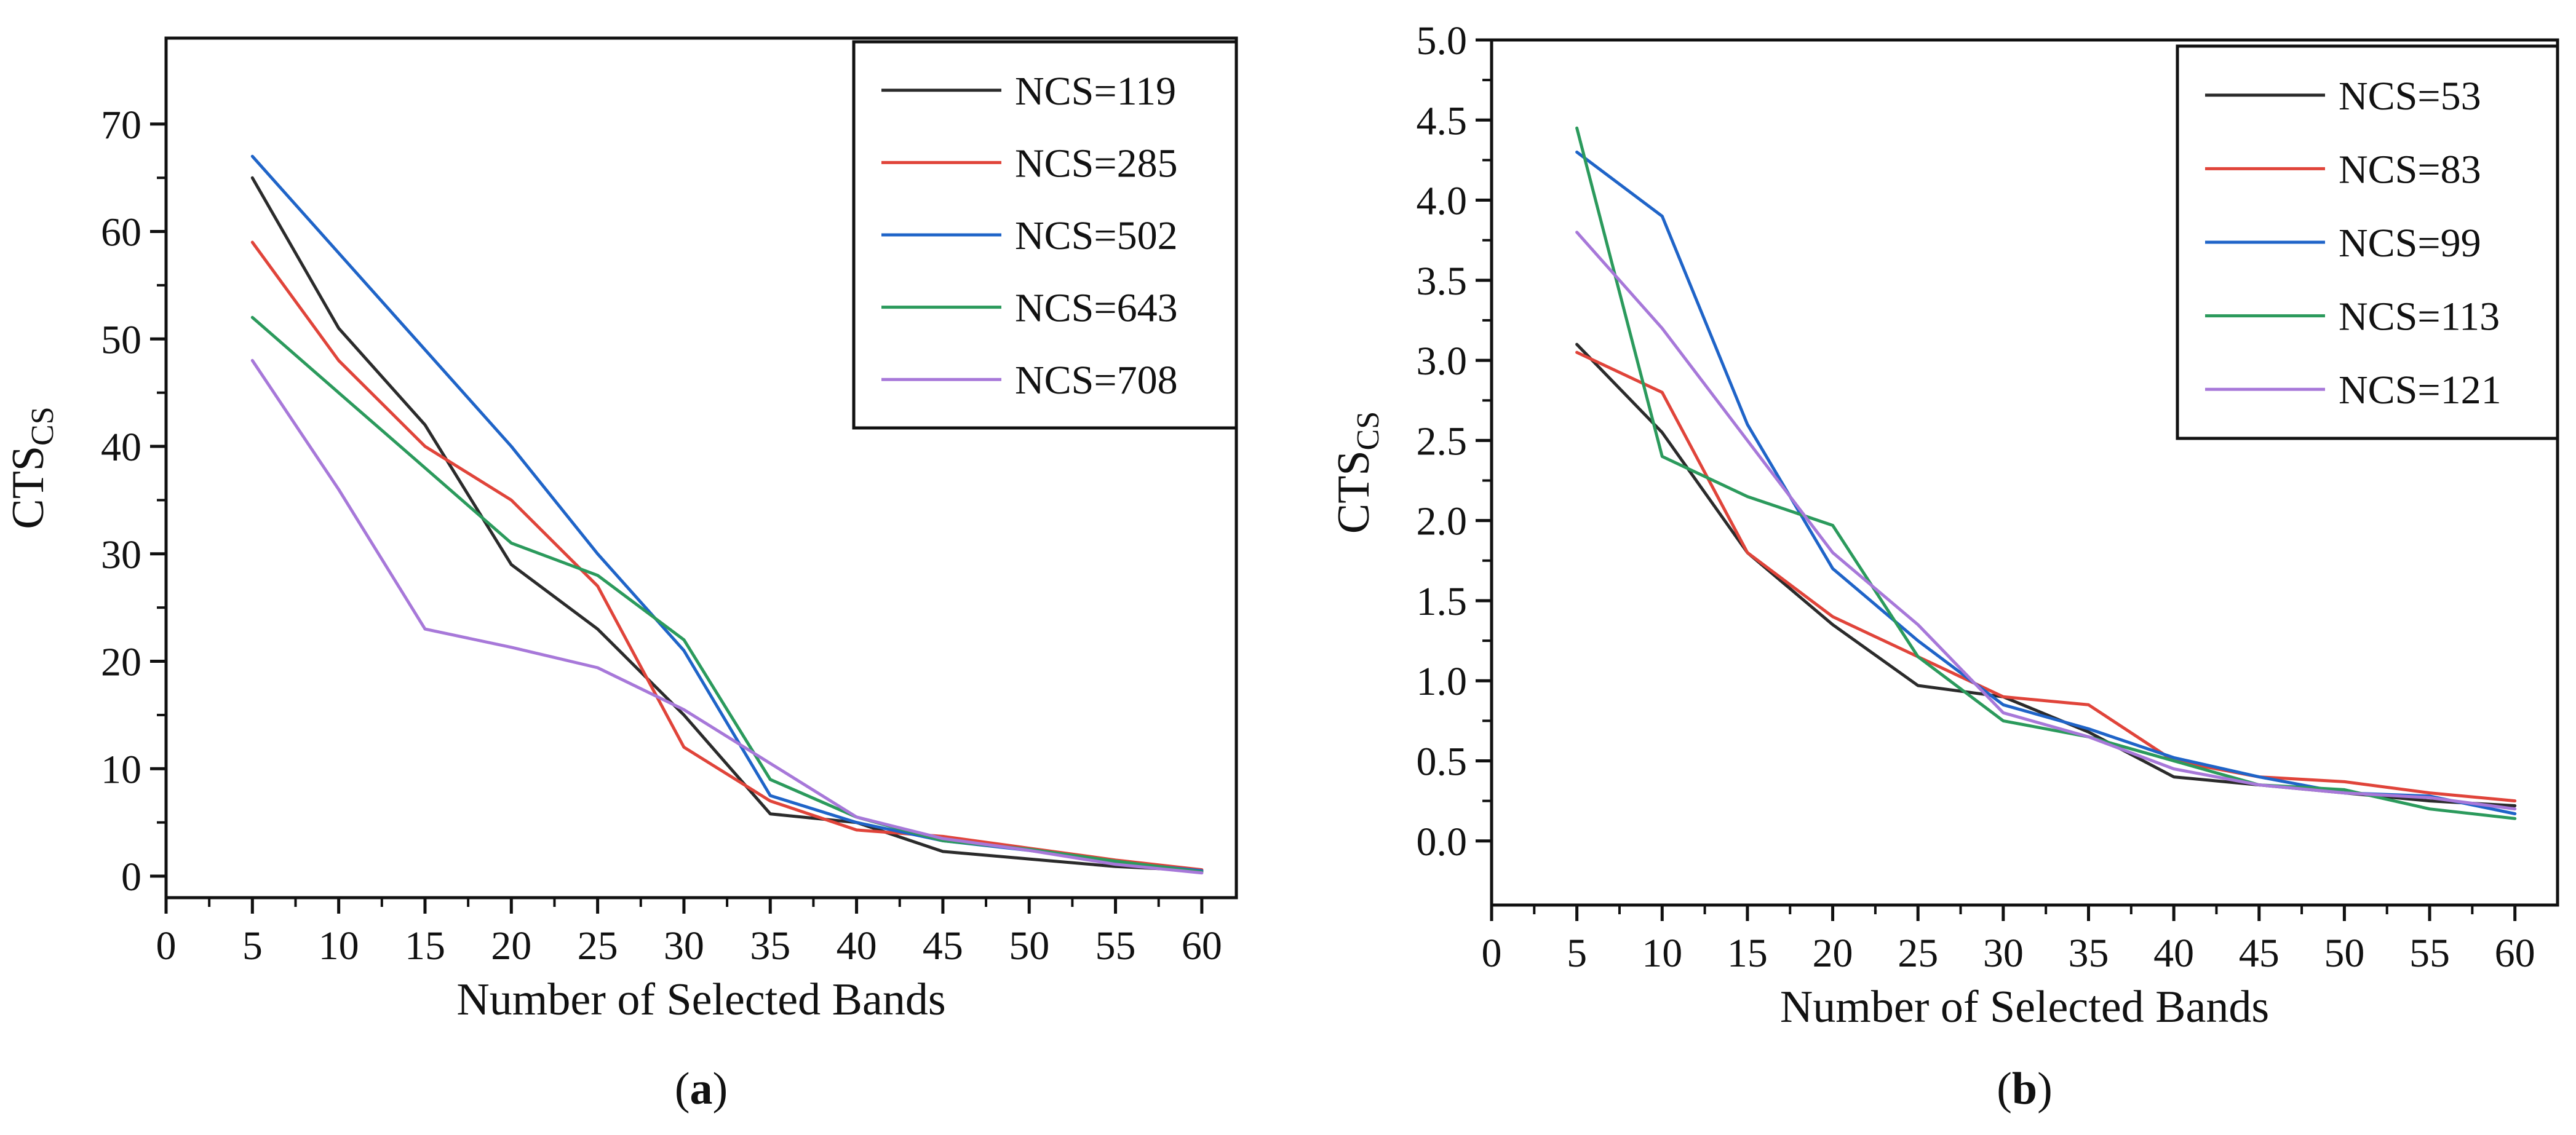  What do you see at coordinates (2410, 96) in the screenshot?
I see `legend-label: NCS=53` at bounding box center [2410, 96].